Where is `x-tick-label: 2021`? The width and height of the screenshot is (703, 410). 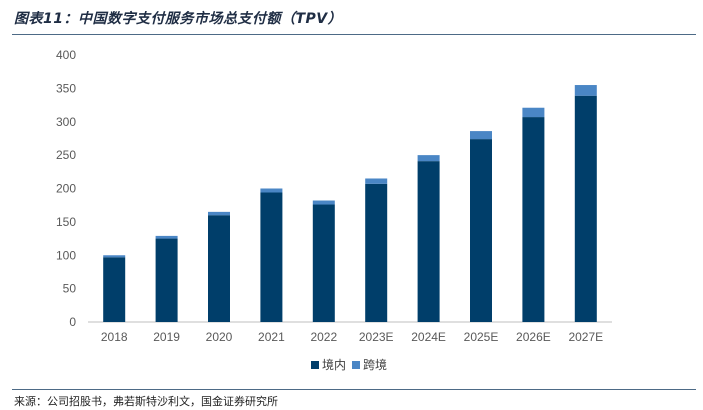 x-tick-label: 2021 is located at coordinates (271, 337).